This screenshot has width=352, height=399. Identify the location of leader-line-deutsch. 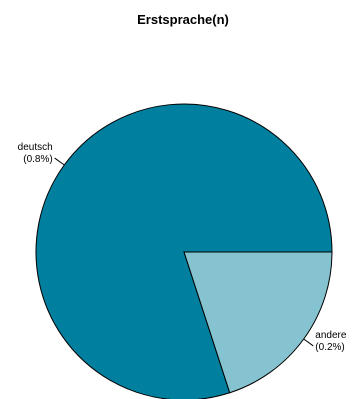
(59, 161).